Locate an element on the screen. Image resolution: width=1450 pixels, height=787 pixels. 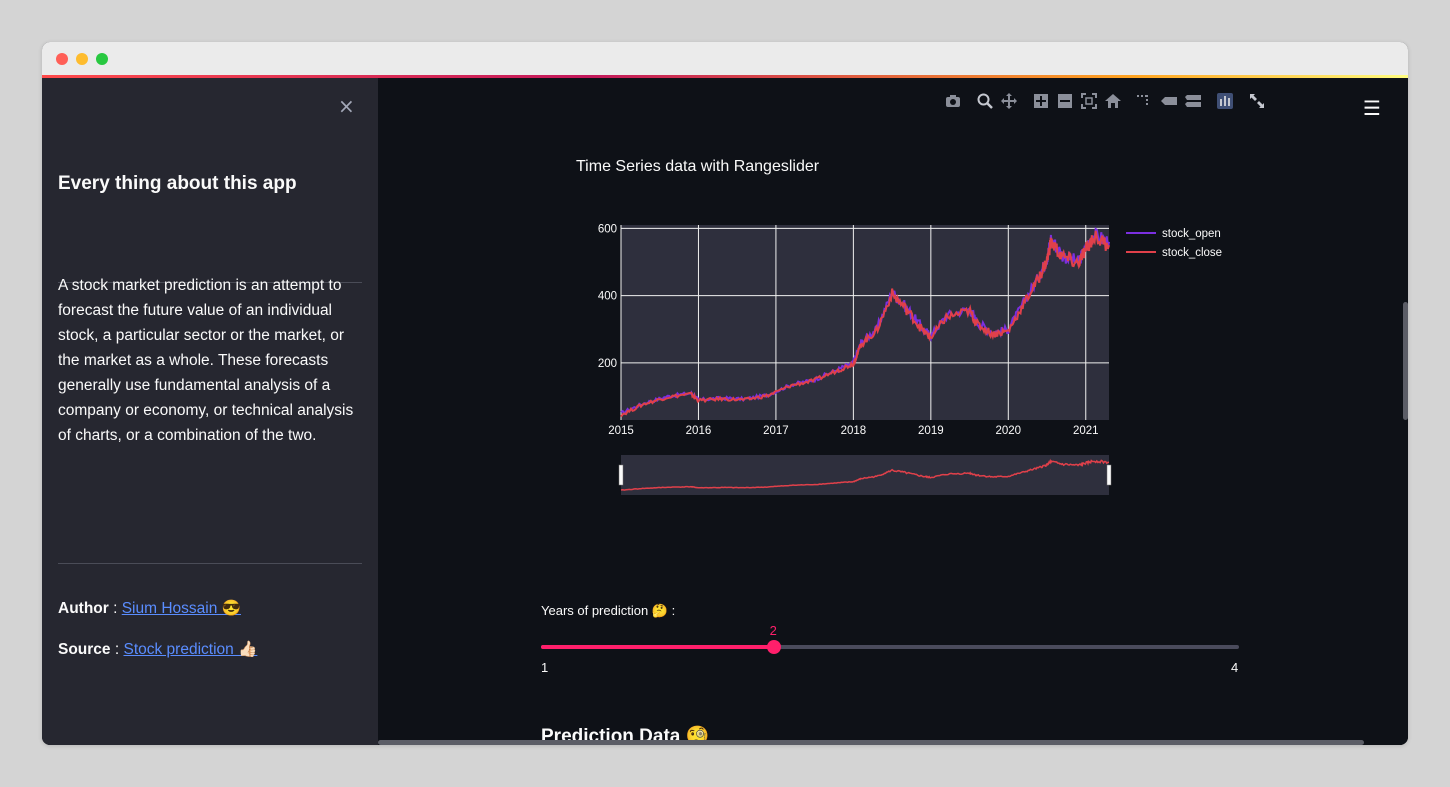
series-line-stock_close is located at coordinates (865, 324).